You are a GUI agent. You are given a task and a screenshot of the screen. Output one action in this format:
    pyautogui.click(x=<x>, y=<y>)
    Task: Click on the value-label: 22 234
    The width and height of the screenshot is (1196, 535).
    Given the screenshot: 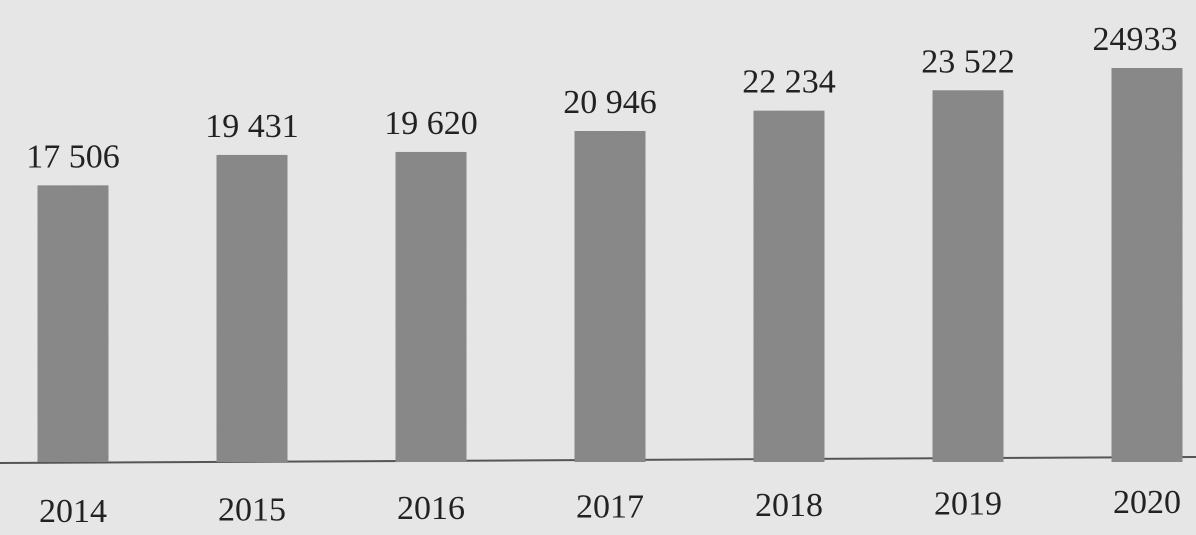 What is the action you would take?
    pyautogui.click(x=789, y=82)
    